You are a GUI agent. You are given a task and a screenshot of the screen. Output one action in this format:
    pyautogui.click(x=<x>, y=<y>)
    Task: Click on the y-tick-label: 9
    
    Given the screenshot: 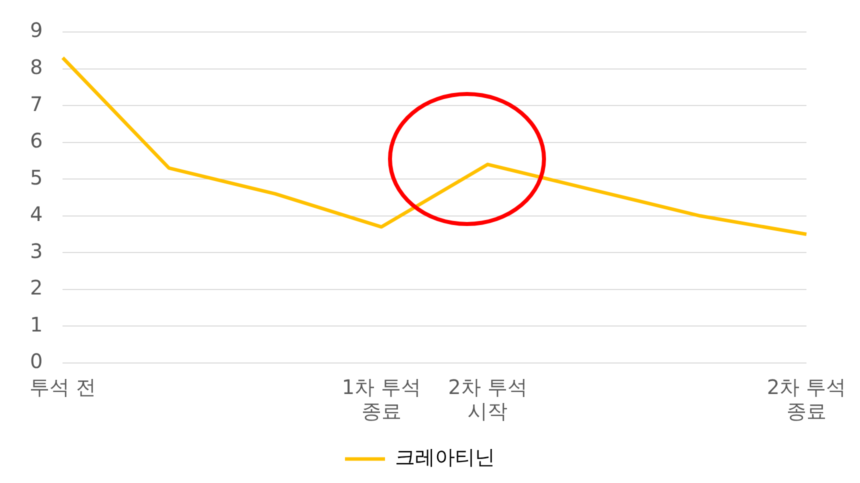 What is the action you would take?
    pyautogui.click(x=36, y=30)
    